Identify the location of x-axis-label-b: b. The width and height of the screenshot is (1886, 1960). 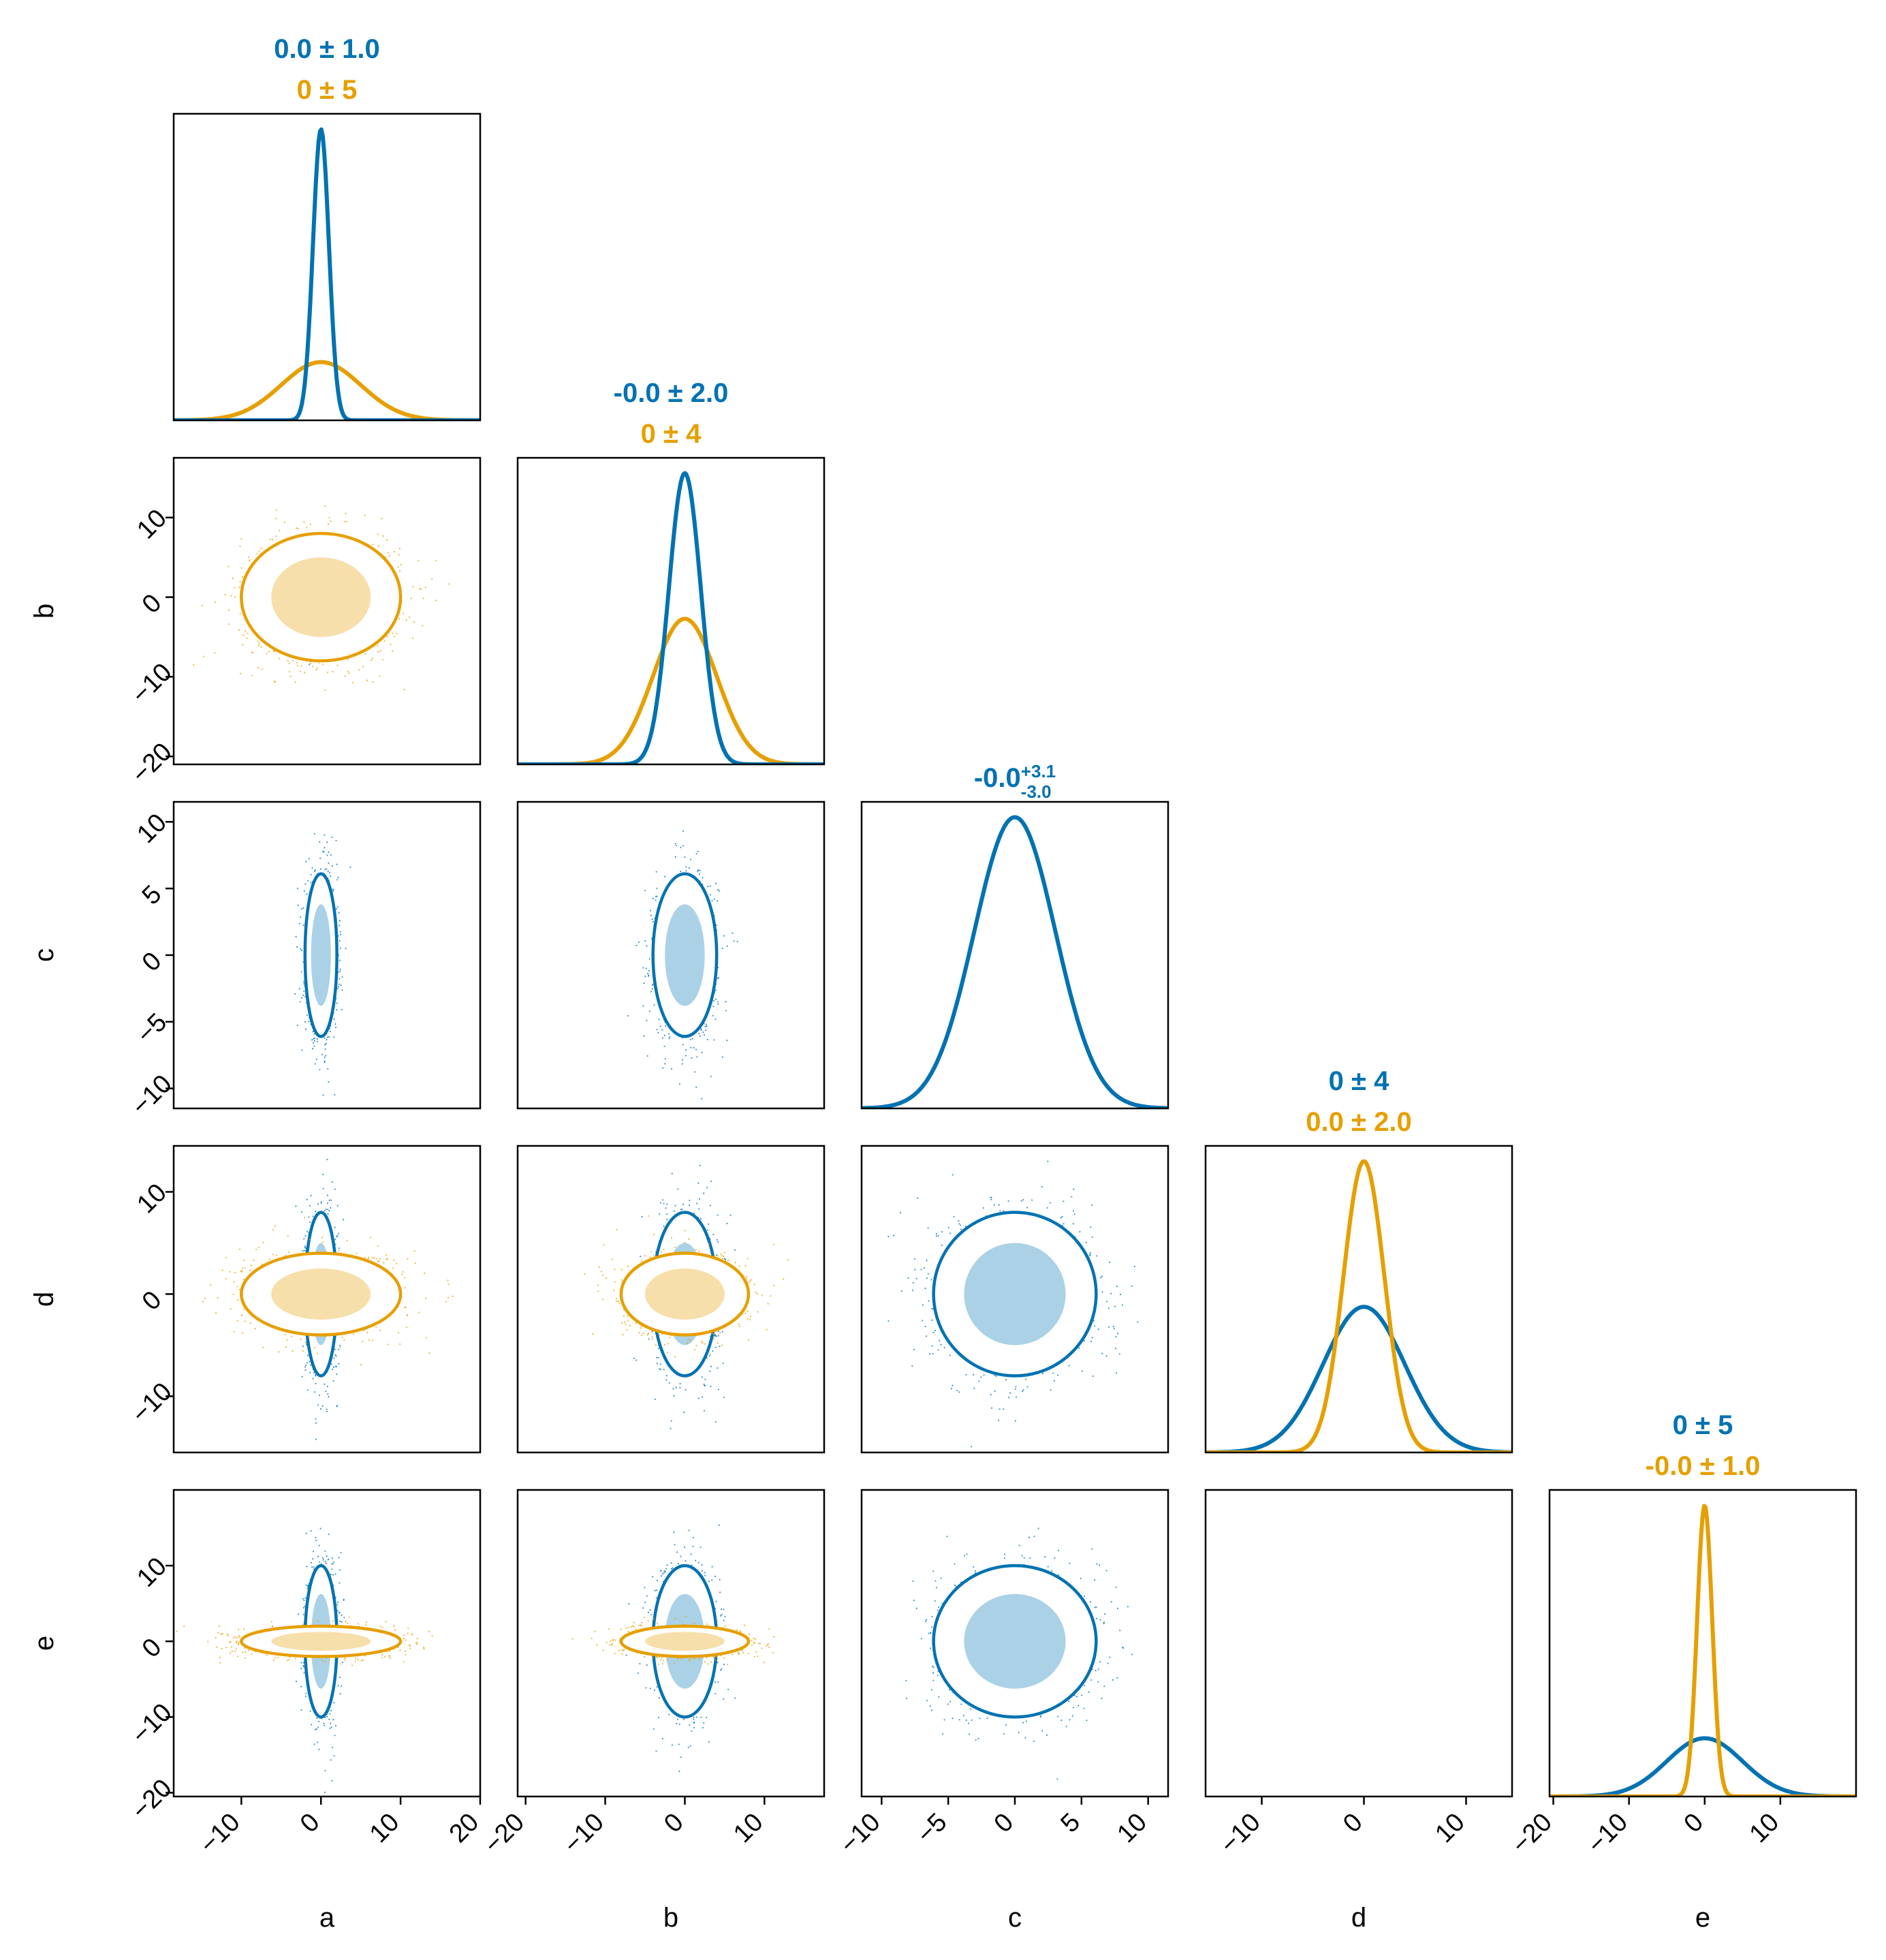
(670, 1918).